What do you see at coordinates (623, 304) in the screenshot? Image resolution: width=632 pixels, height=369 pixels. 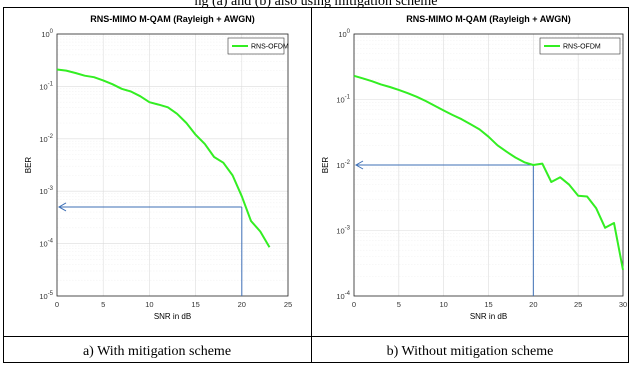 I see `x-tick-label: 30` at bounding box center [623, 304].